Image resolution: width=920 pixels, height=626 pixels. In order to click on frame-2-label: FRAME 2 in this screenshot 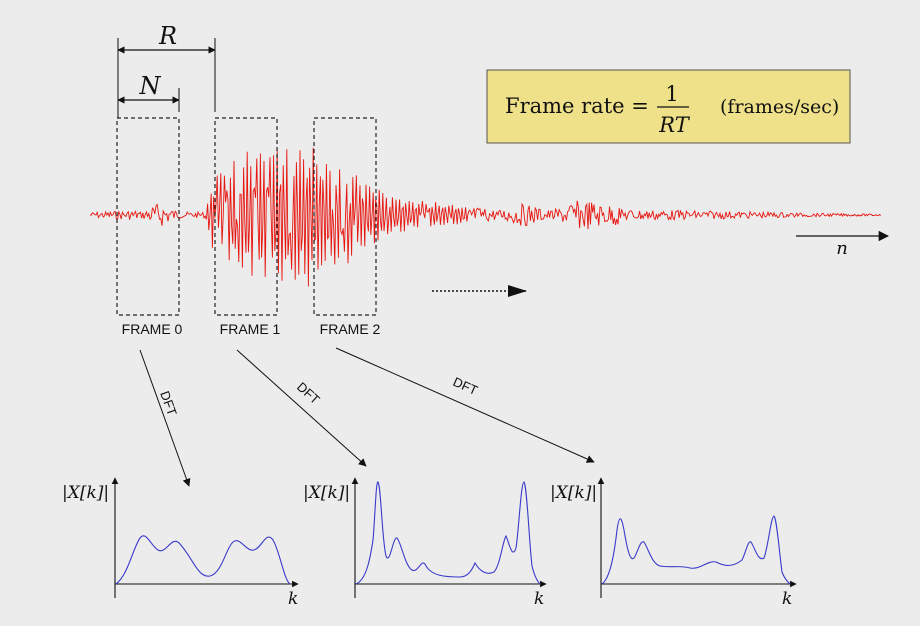, I will do `click(350, 329)`.